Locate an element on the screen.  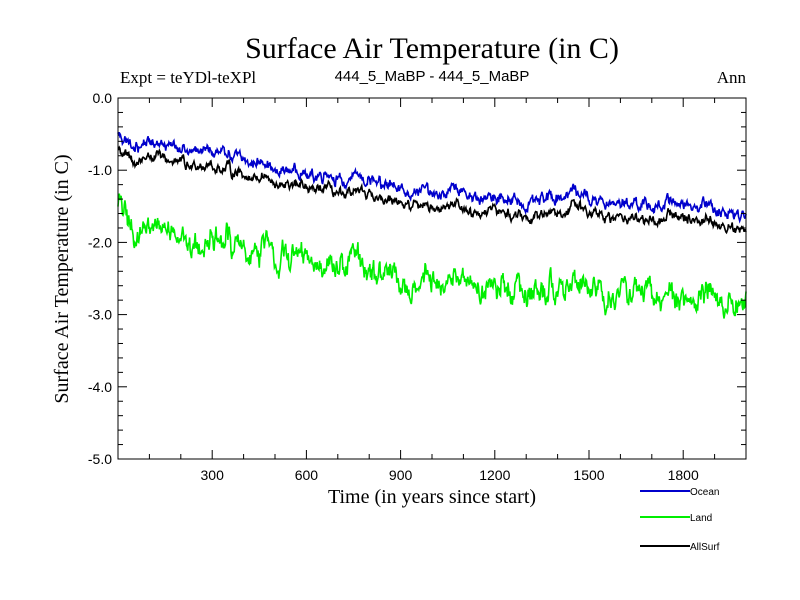
x-tick-label: 1200 is located at coordinates (494, 475).